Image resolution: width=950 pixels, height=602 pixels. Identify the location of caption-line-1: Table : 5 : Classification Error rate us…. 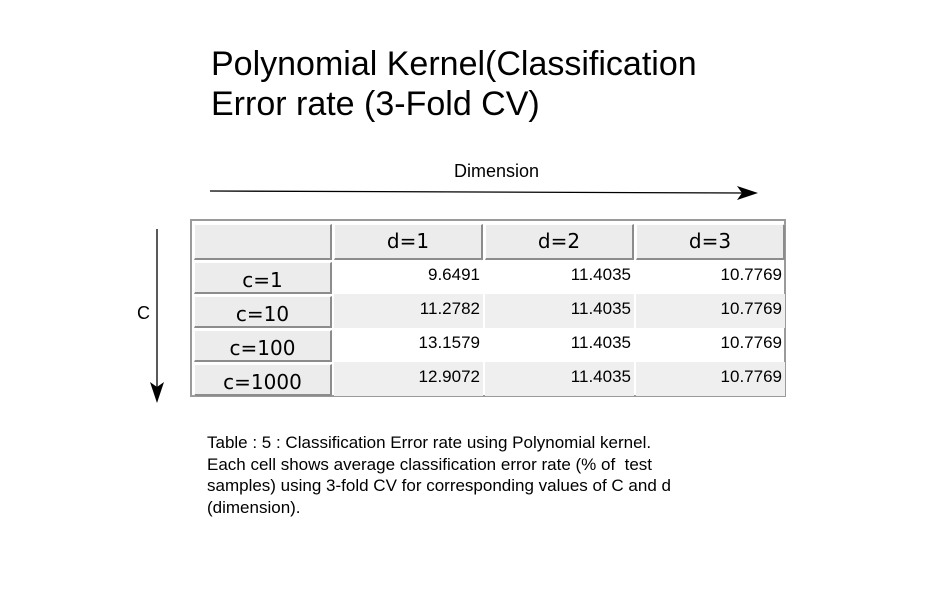
(429, 442).